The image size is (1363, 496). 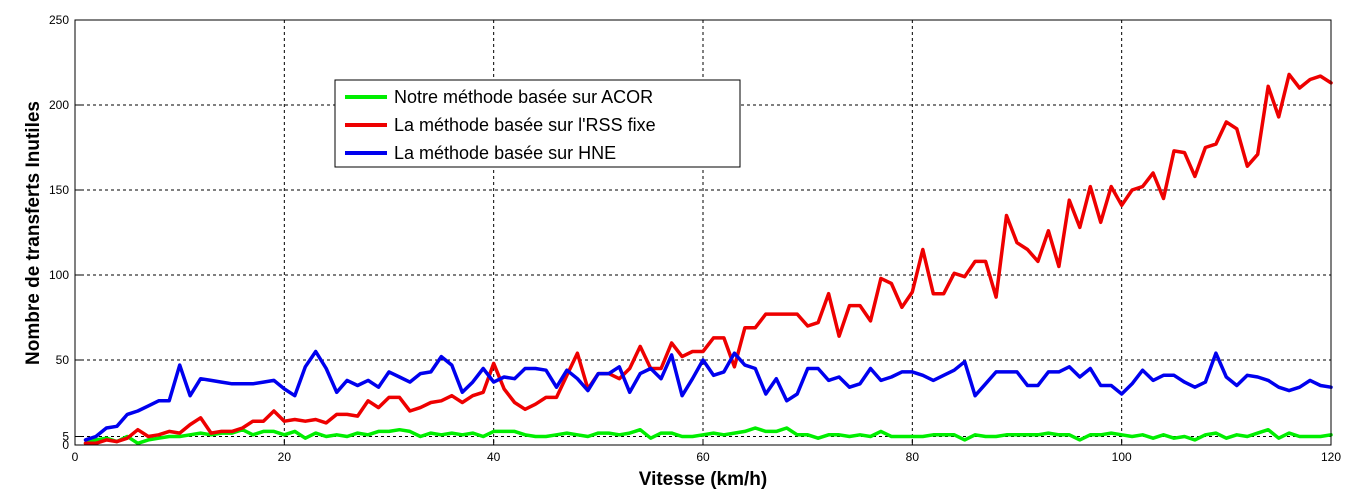 What do you see at coordinates (65, 232) in the screenshot?
I see `y-axis-ticks: 05 50 100 150 200 250` at bounding box center [65, 232].